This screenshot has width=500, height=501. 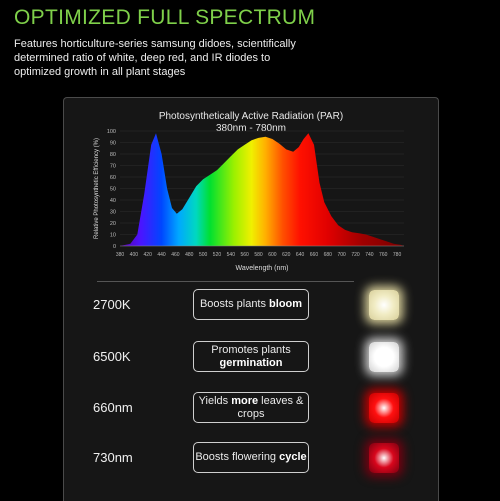 I want to click on chart-subtitle: 380nm - 780nm, so click(x=251, y=128).